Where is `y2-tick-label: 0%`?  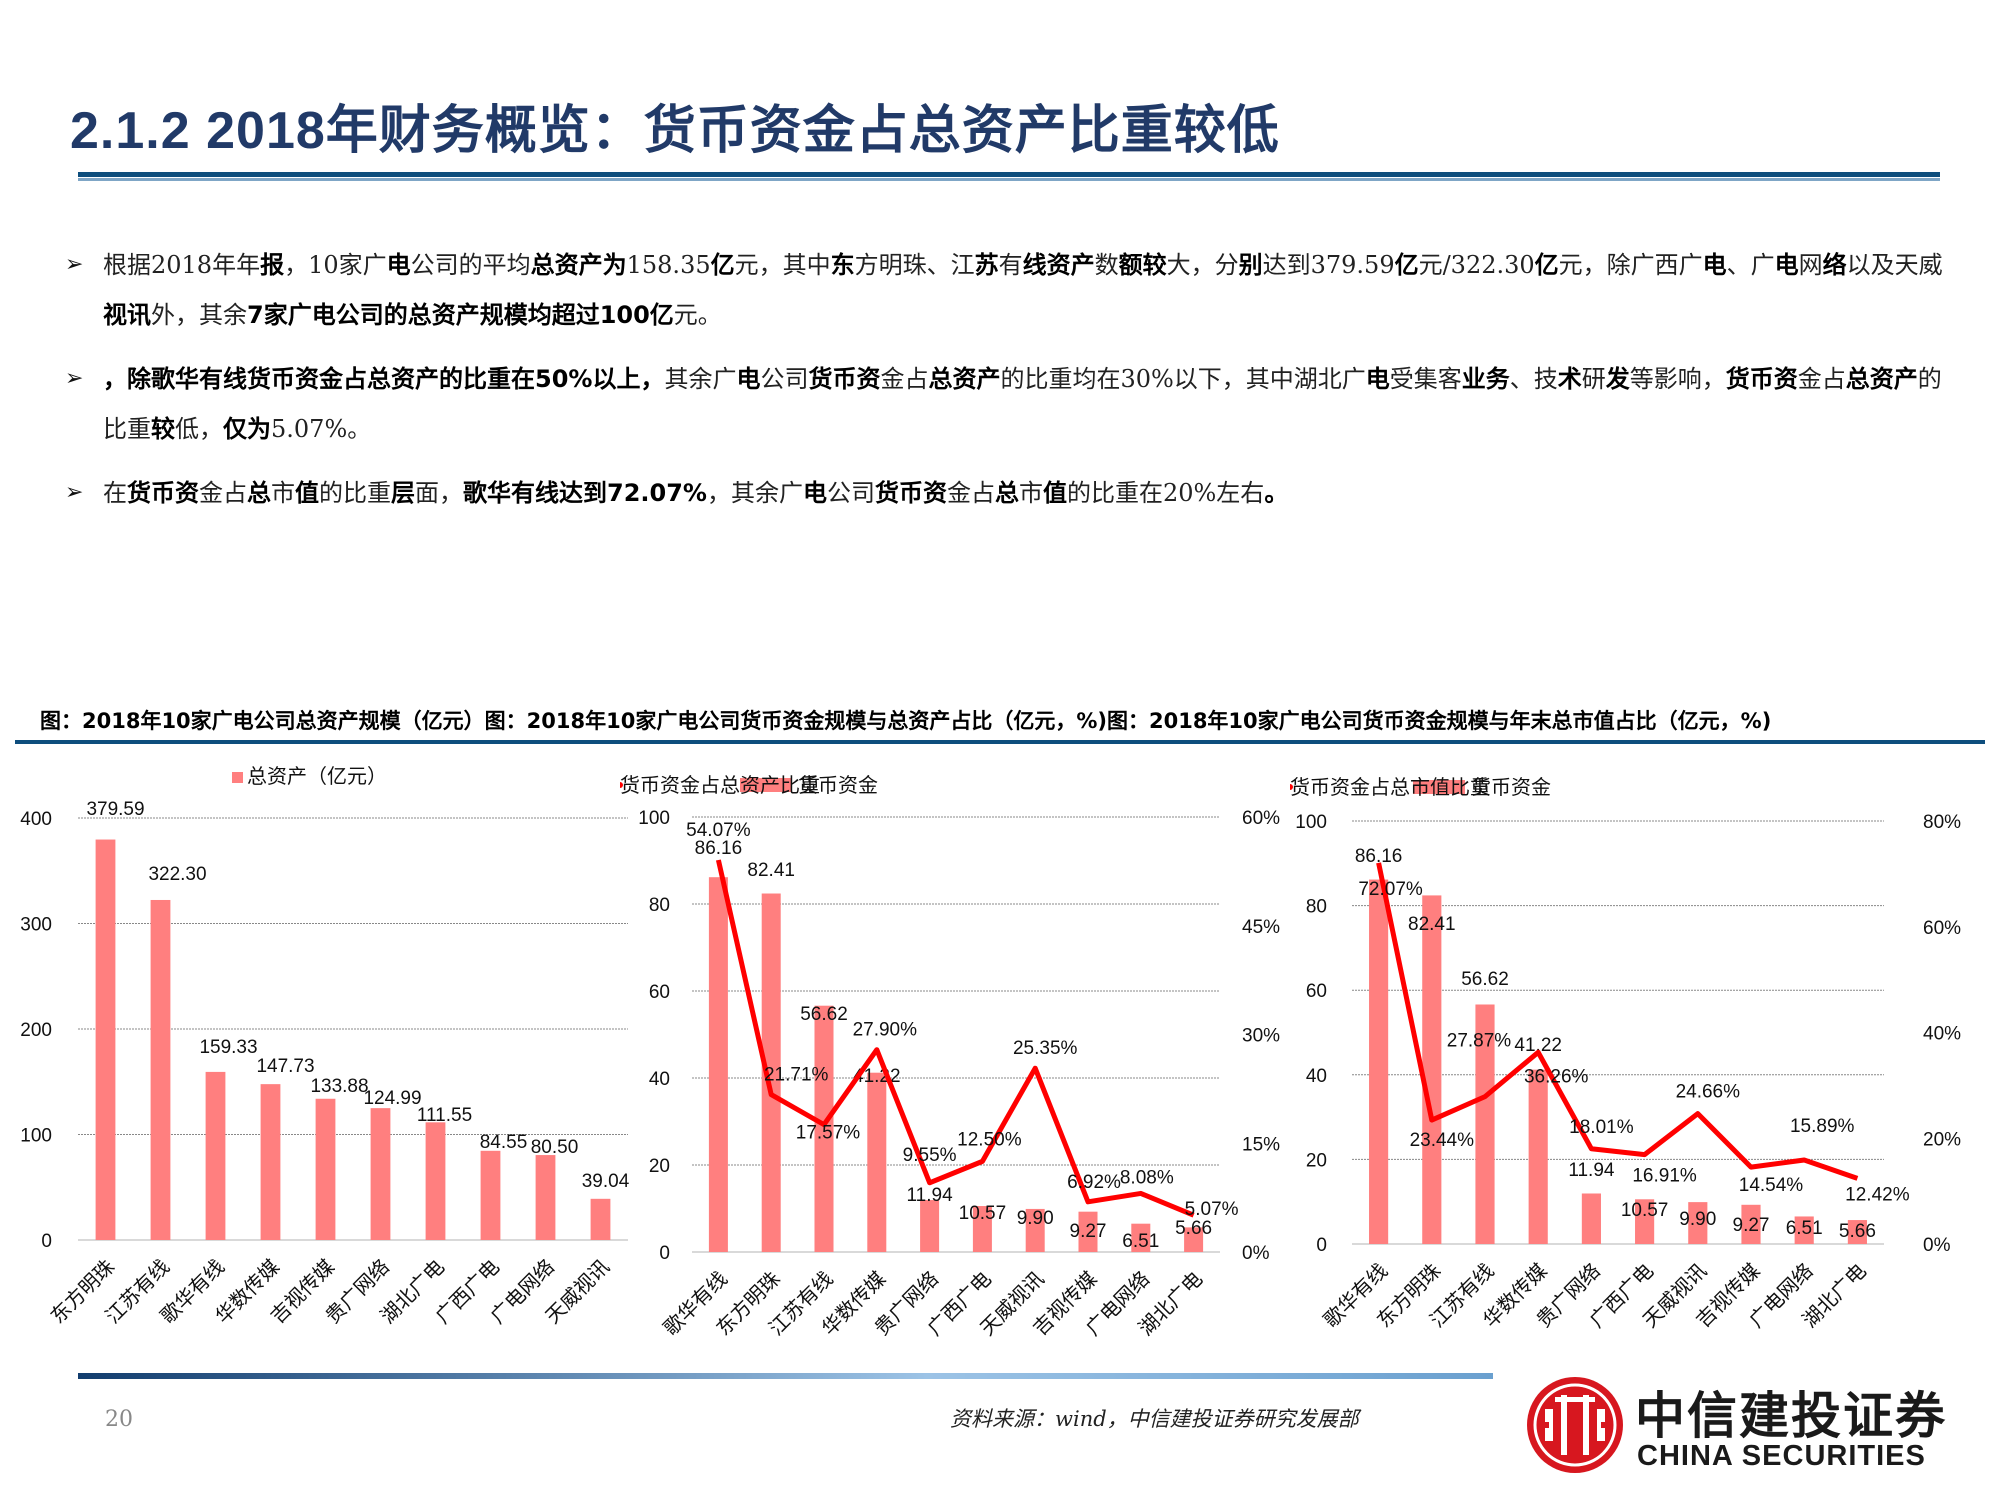
y2-tick-label: 0% is located at coordinates (1937, 1245).